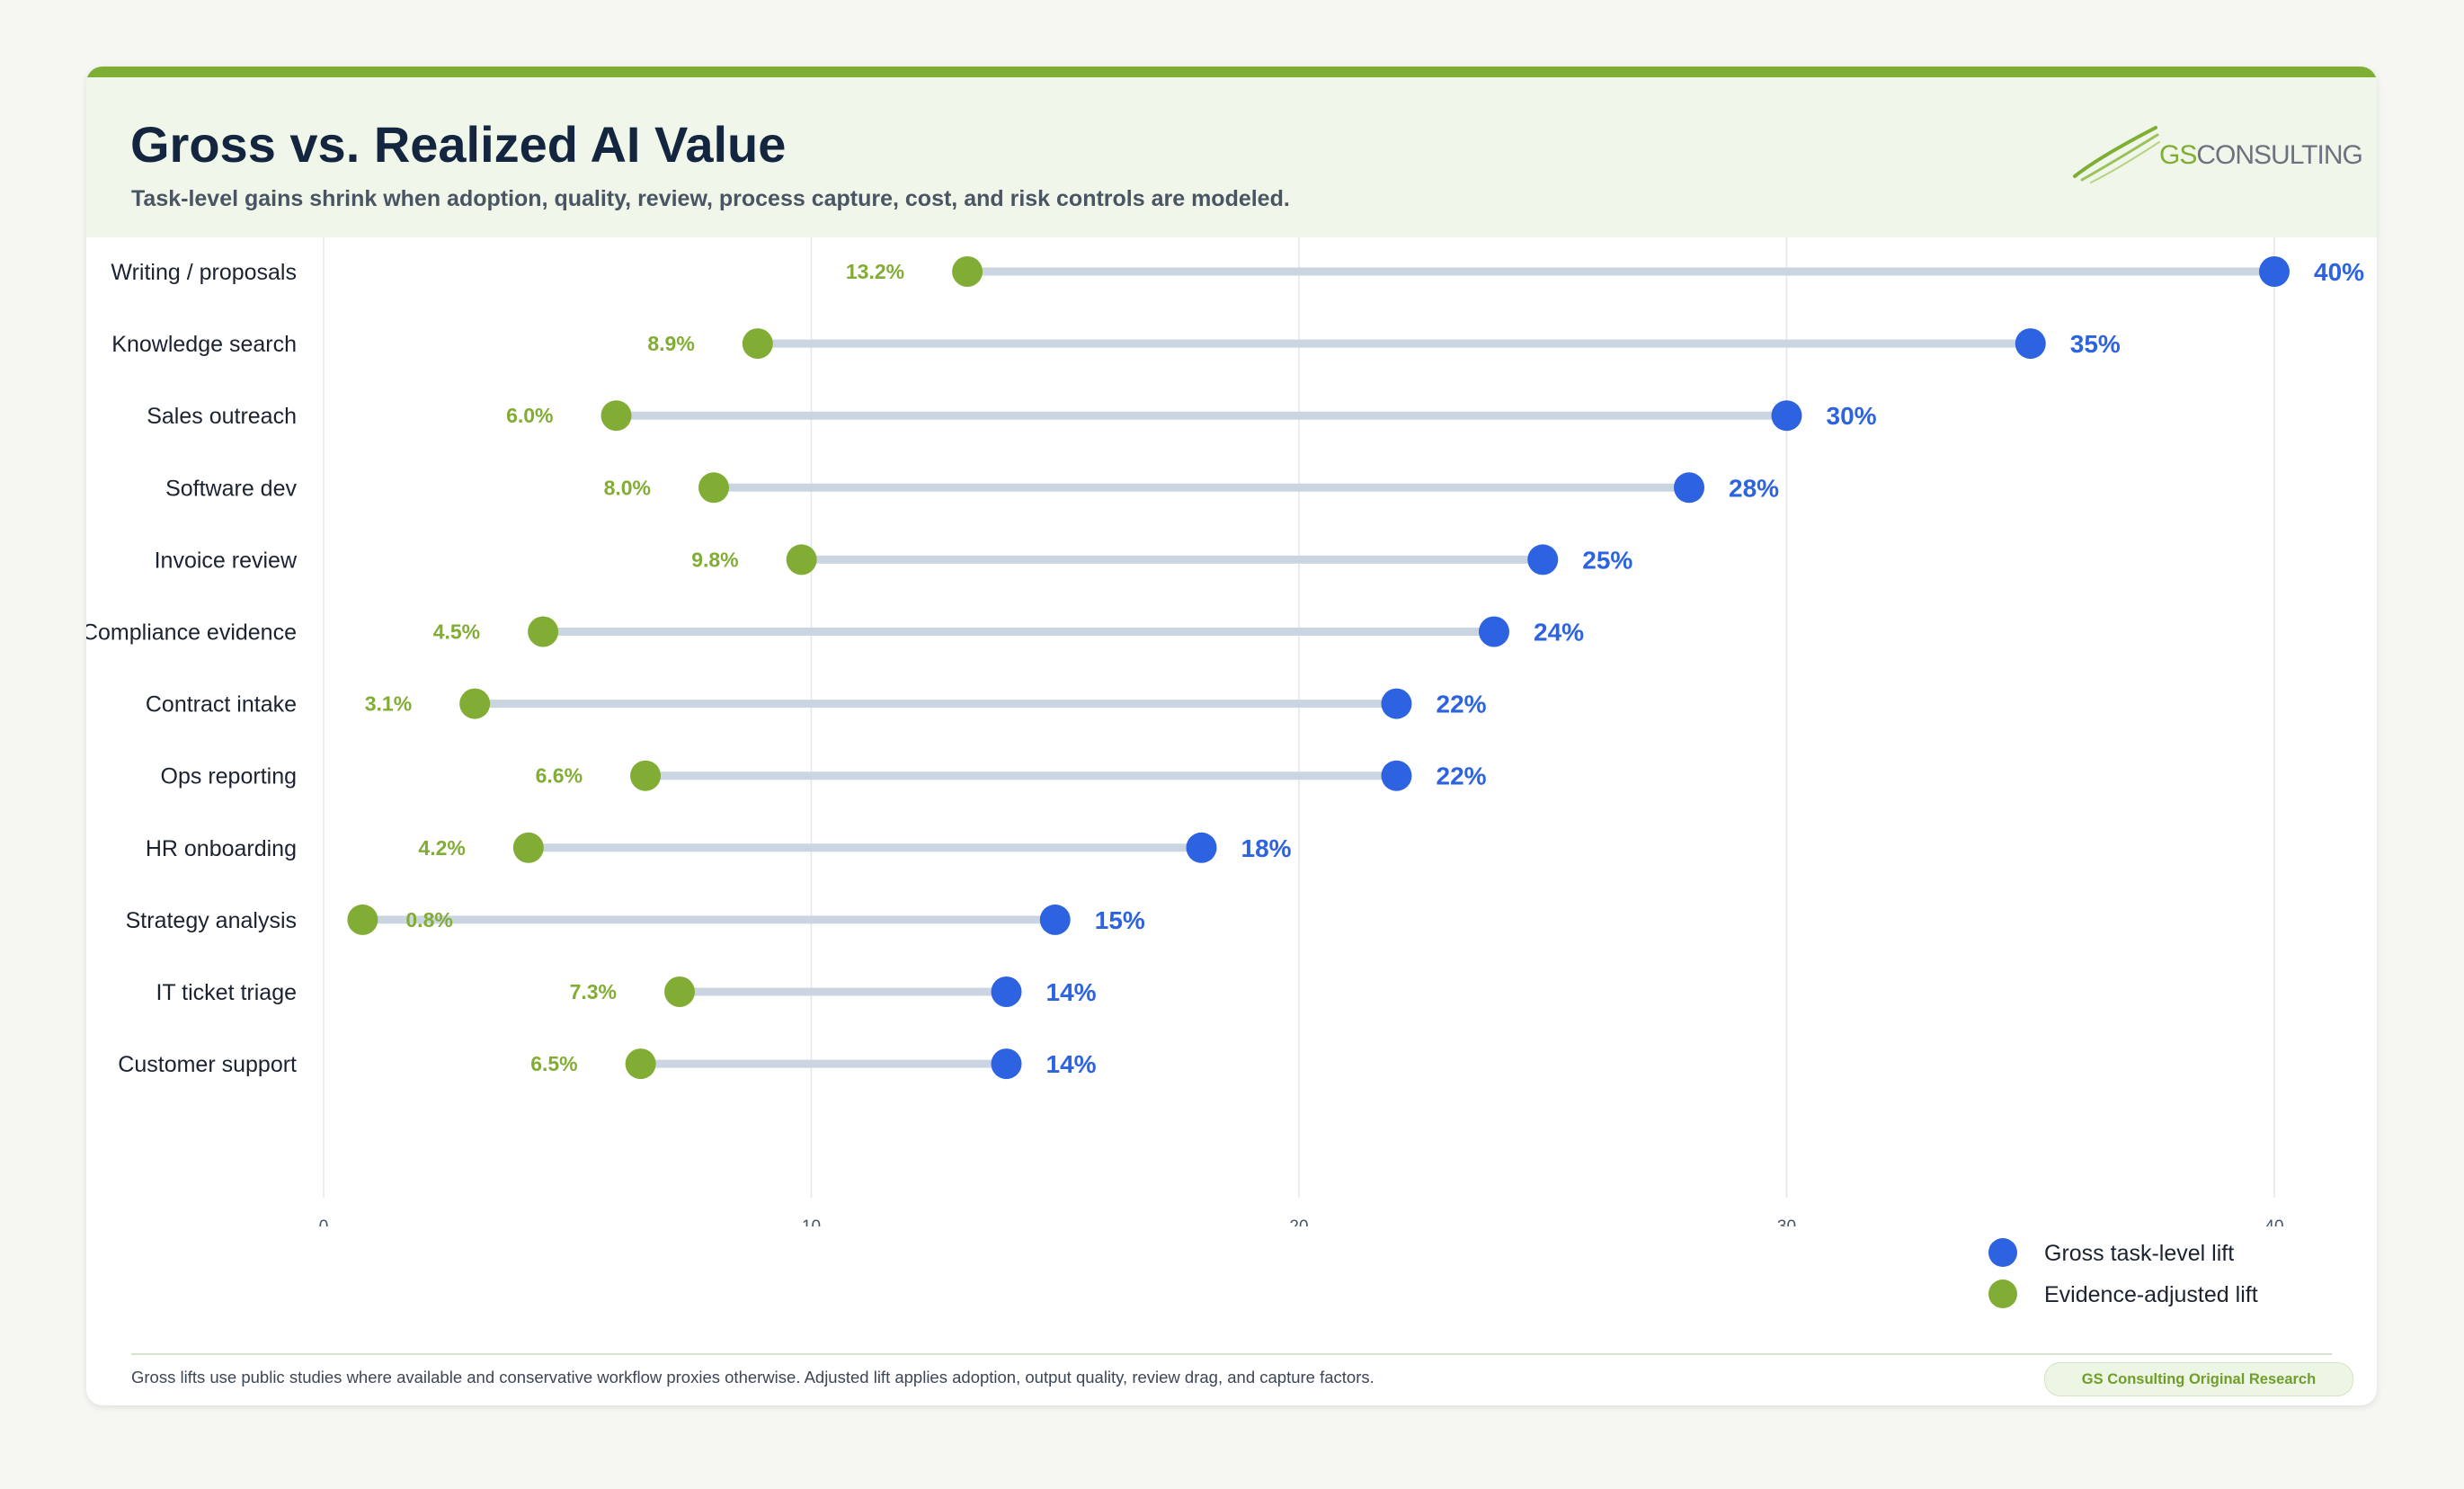 Image resolution: width=2464 pixels, height=1489 pixels. I want to click on legend-label-adjusted: Evidence-adjusted lift, so click(2151, 1294).